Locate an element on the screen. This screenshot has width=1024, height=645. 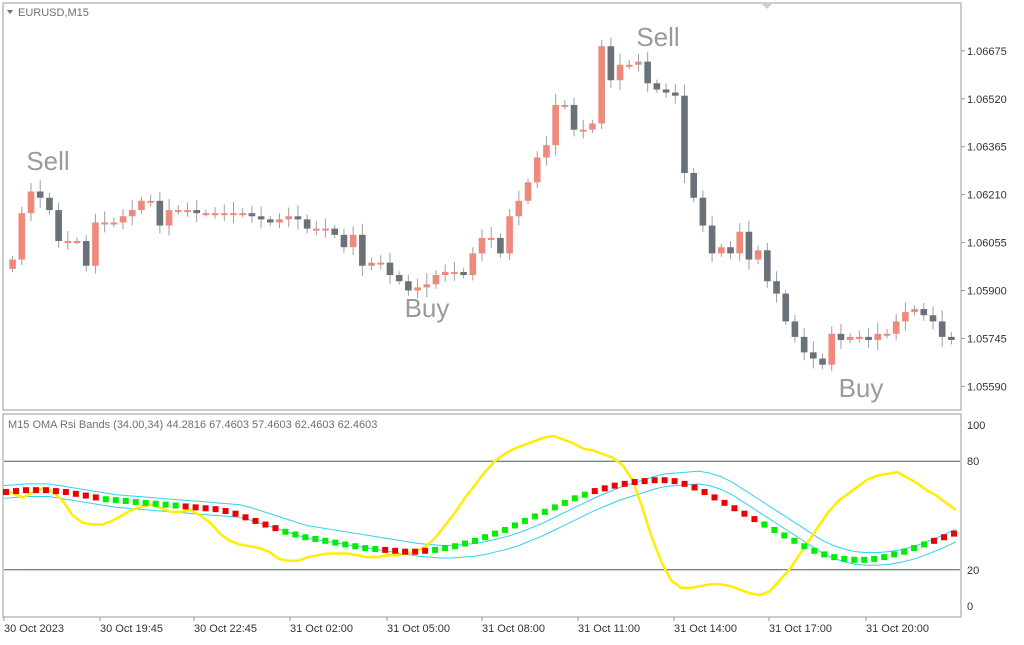
symbol-dropdown-icon is located at coordinates (10, 12).